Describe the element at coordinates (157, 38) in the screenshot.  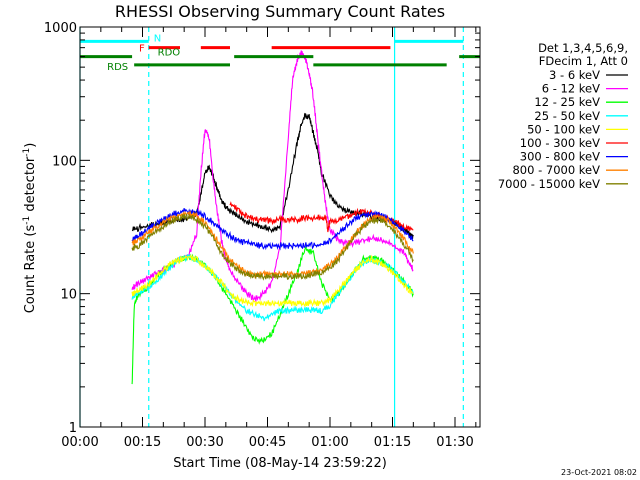
I see `flag-label-n: N` at that location.